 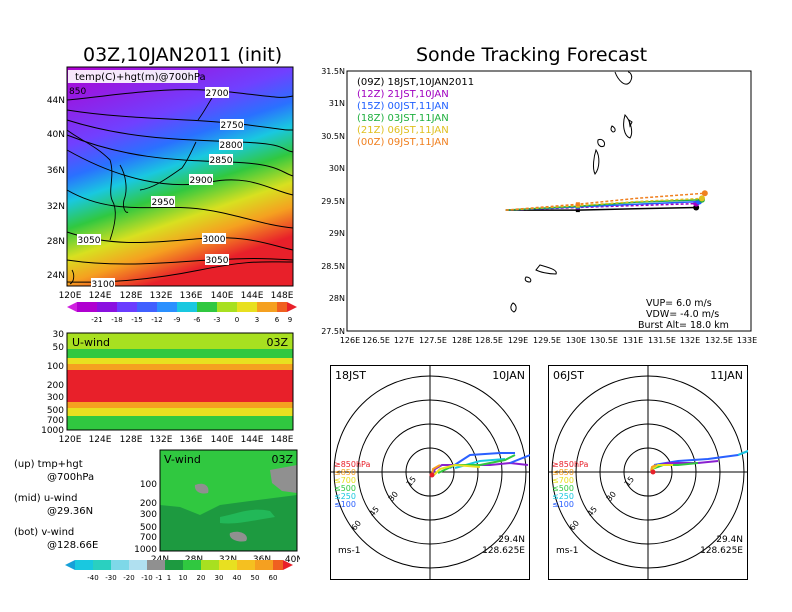 I want to click on vup-info: VUP= 6.0 m/s, so click(x=679, y=303).